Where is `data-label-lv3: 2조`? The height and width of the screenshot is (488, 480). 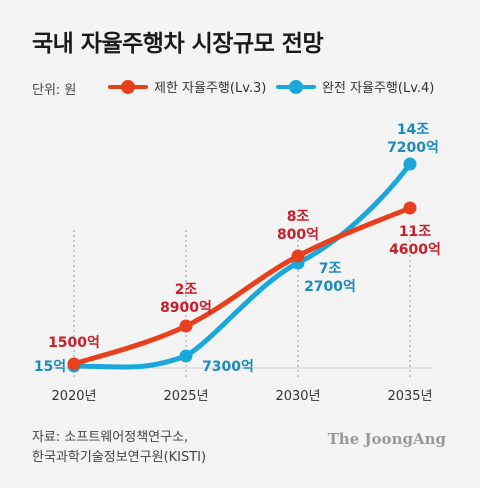 data-label-lv3: 2조 is located at coordinates (186, 290).